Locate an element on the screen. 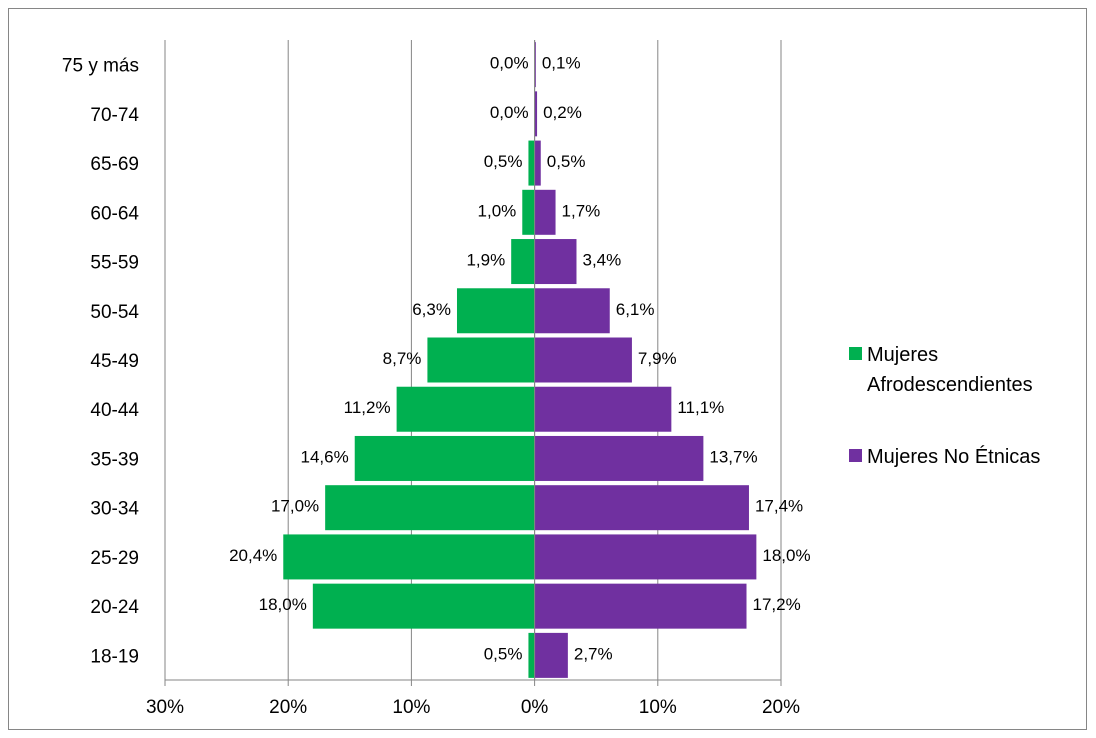 The image size is (1096, 738). x-tick-label-0: 30% is located at coordinates (165, 707).